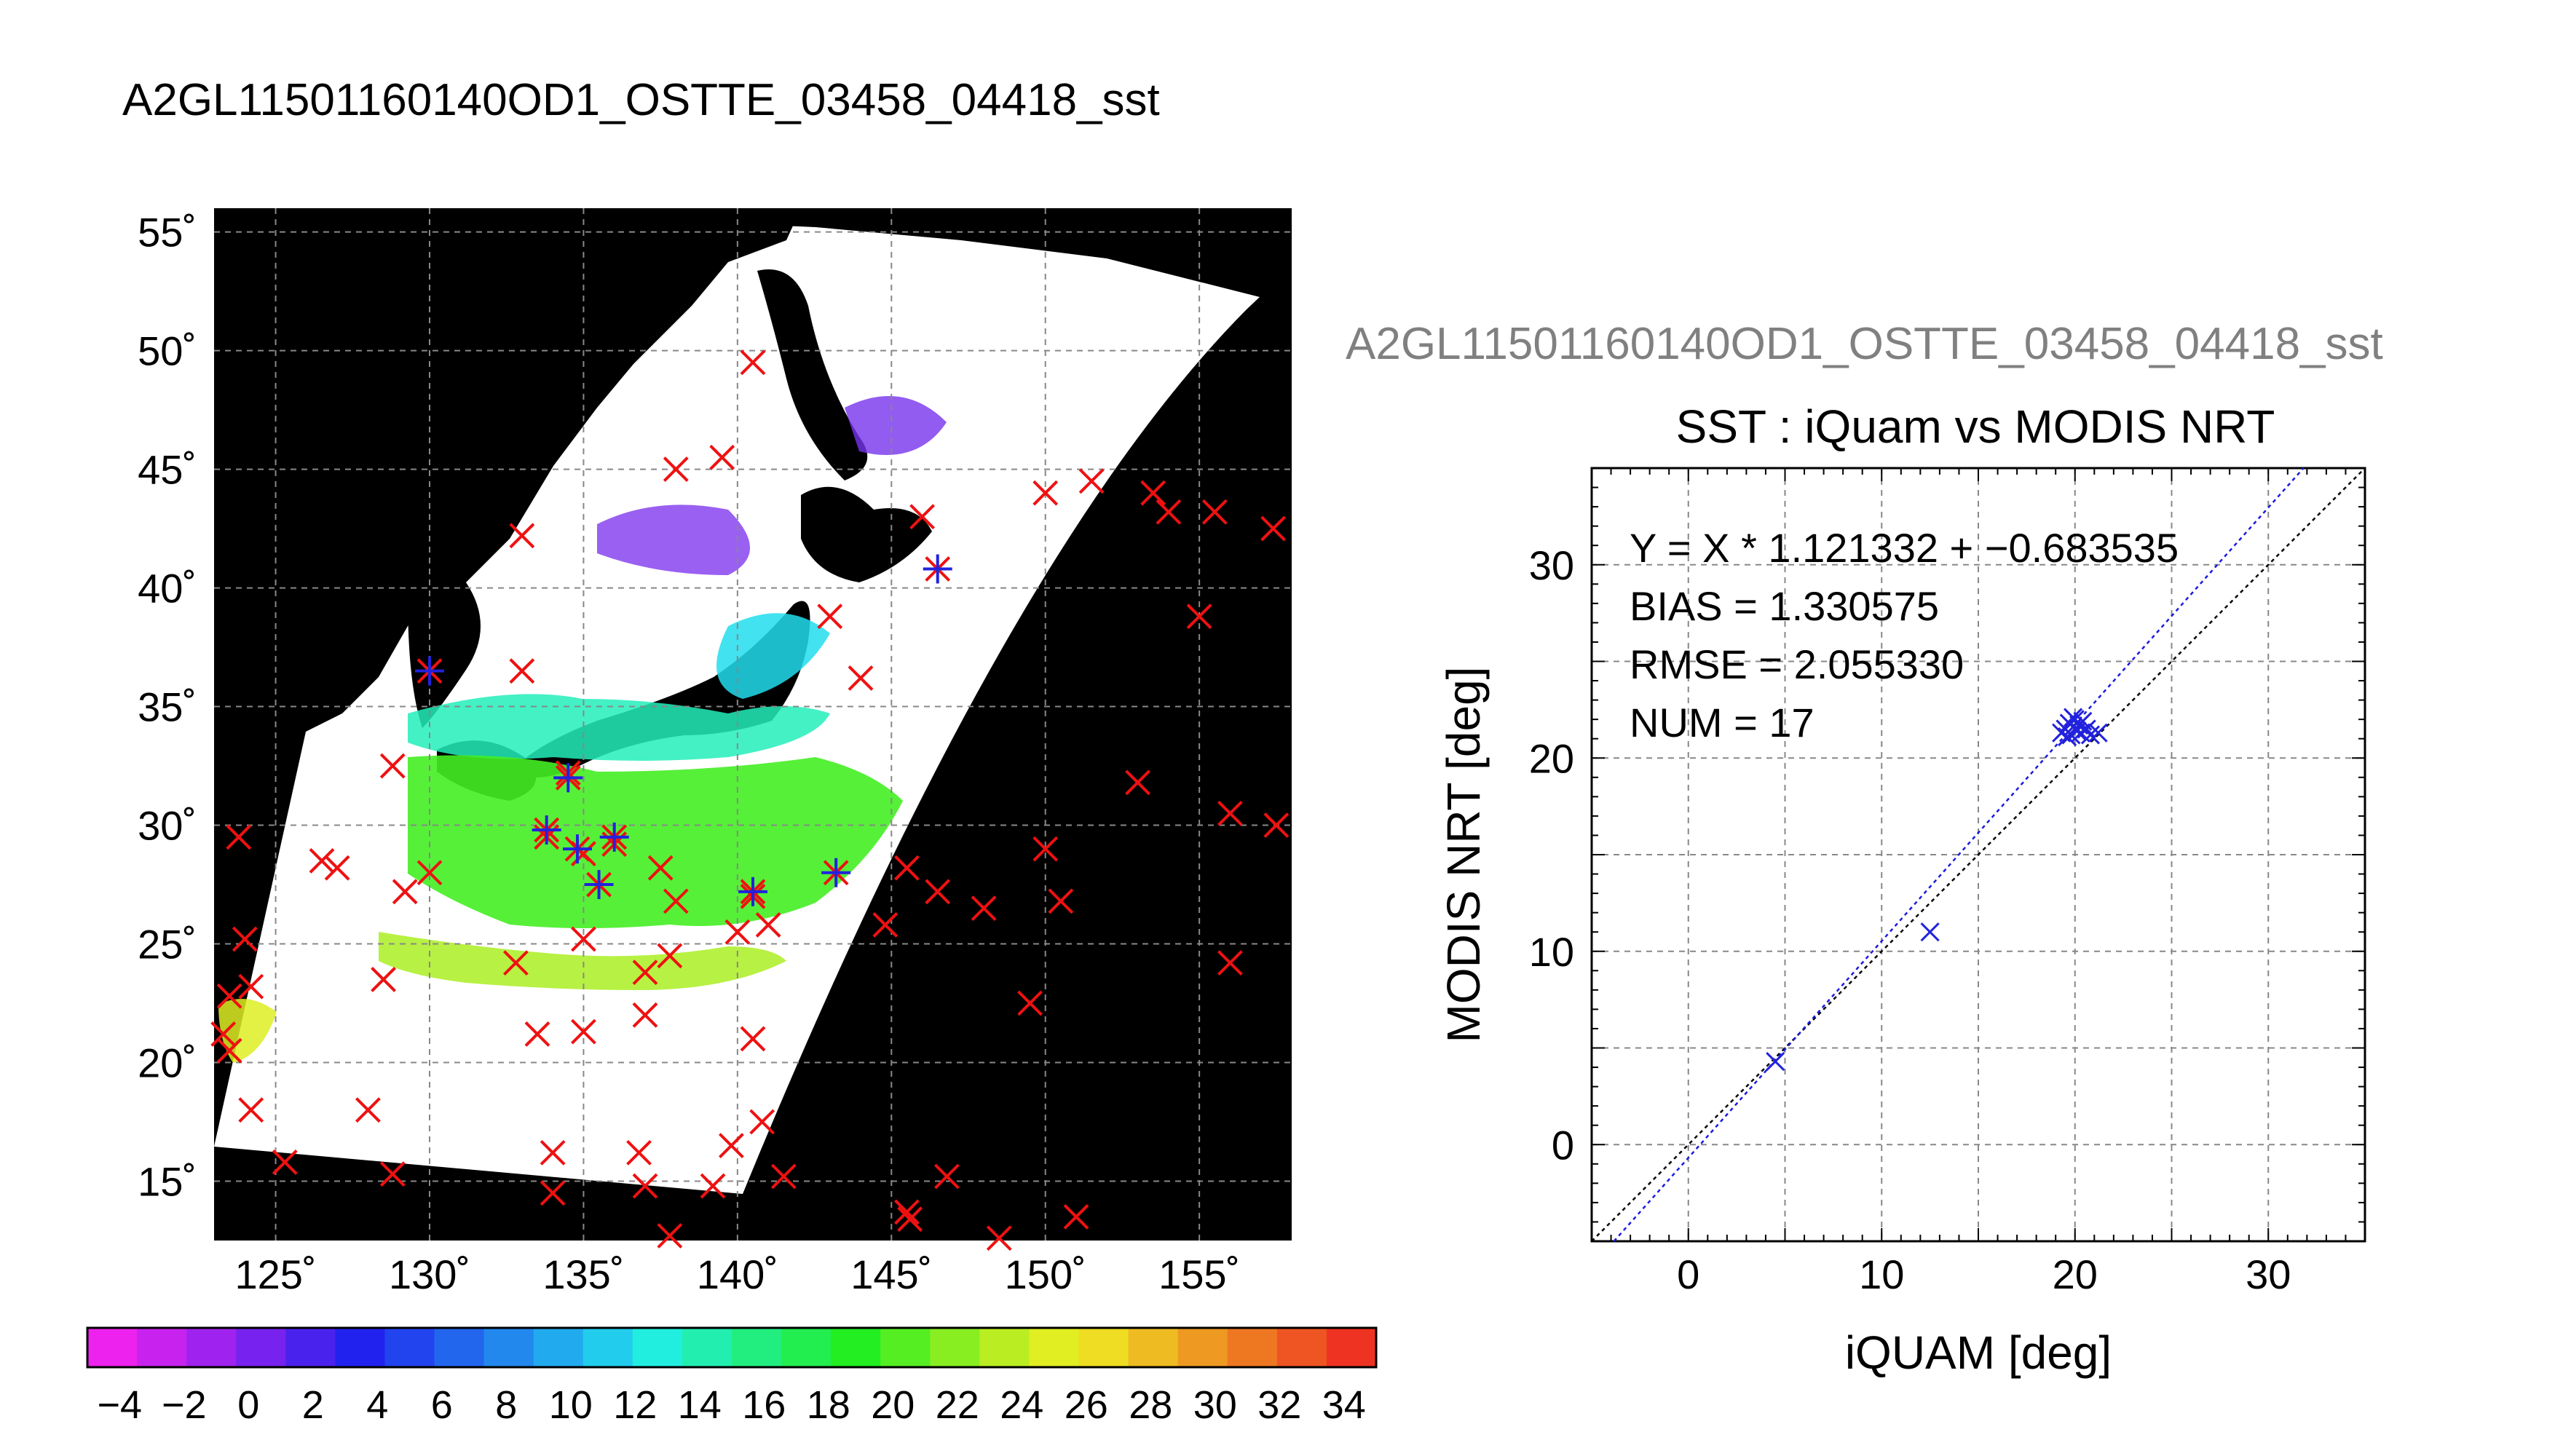 This screenshot has width=2555, height=1456. I want to click on scatter-points, so click(1937, 890).